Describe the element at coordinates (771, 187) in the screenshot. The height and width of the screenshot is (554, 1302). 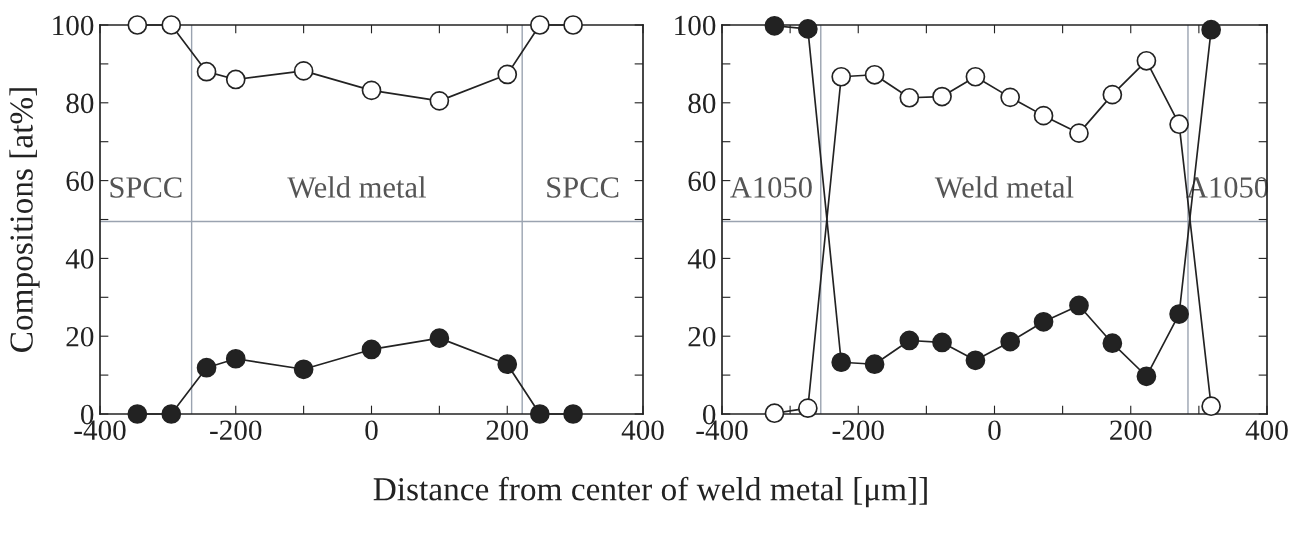
I see `annotation: A1050` at that location.